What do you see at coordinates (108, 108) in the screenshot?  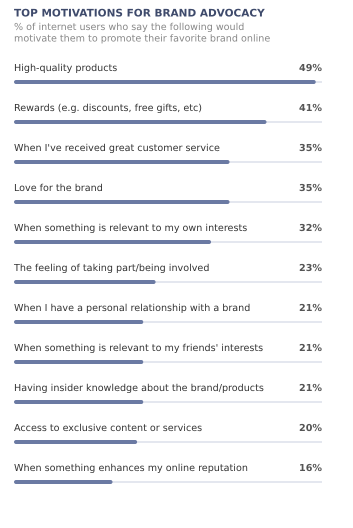 I see `y-tick-label: Rewards (e.g. discounts, free gifts, etc)` at bounding box center [108, 108].